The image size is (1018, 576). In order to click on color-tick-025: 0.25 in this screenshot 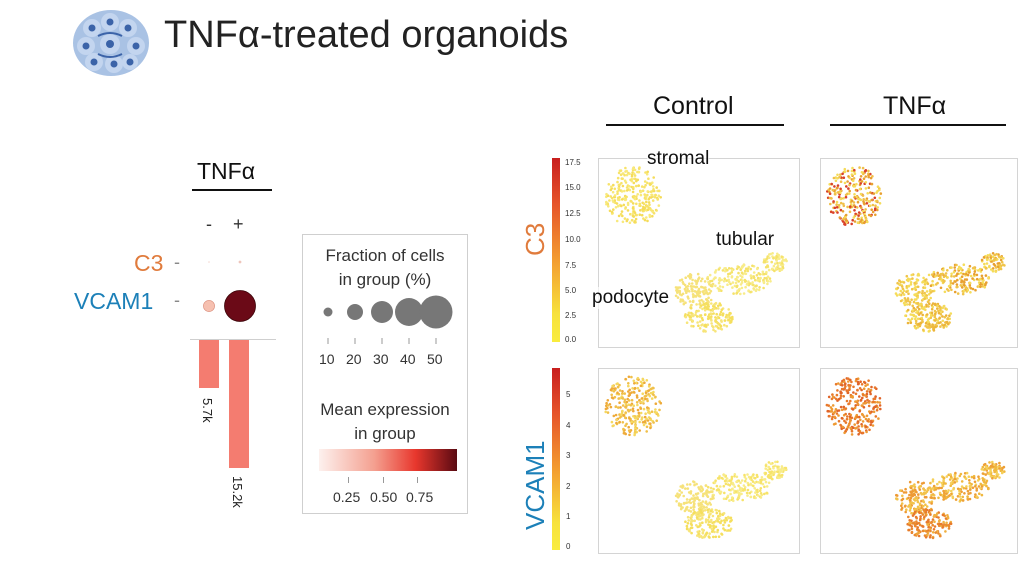, I will do `click(347, 497)`.